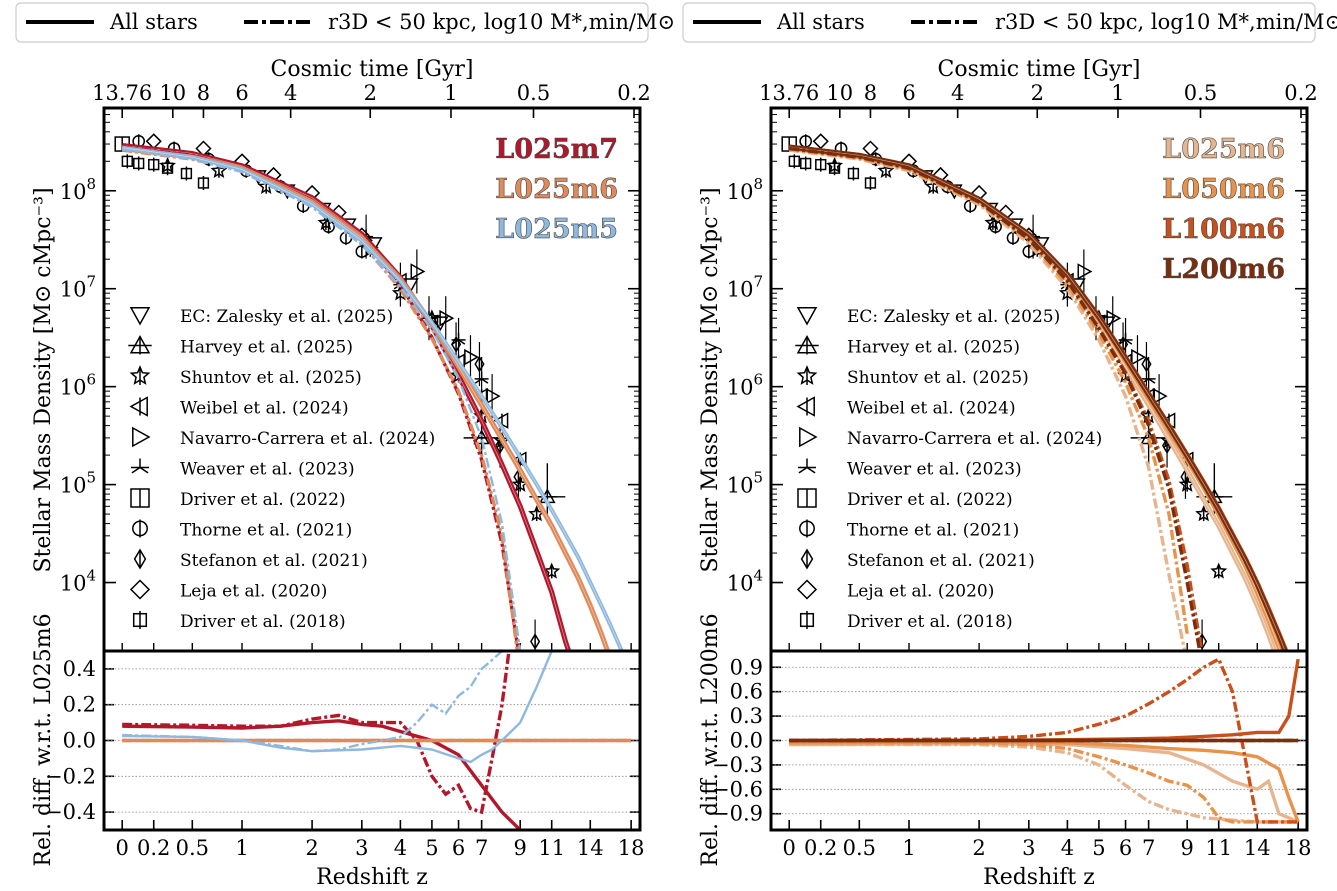  What do you see at coordinates (737, 814) in the screenshot?
I see `ratio-tick-label: −0.9` at bounding box center [737, 814].